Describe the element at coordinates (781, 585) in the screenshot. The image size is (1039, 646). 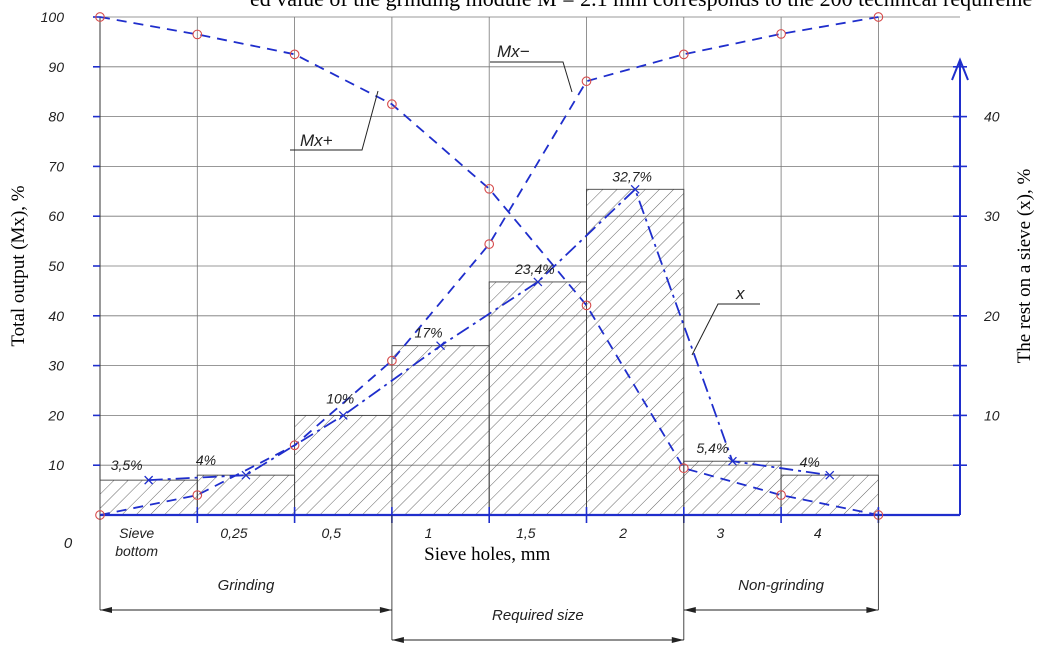
I see `range-label: Non-grinding` at that location.